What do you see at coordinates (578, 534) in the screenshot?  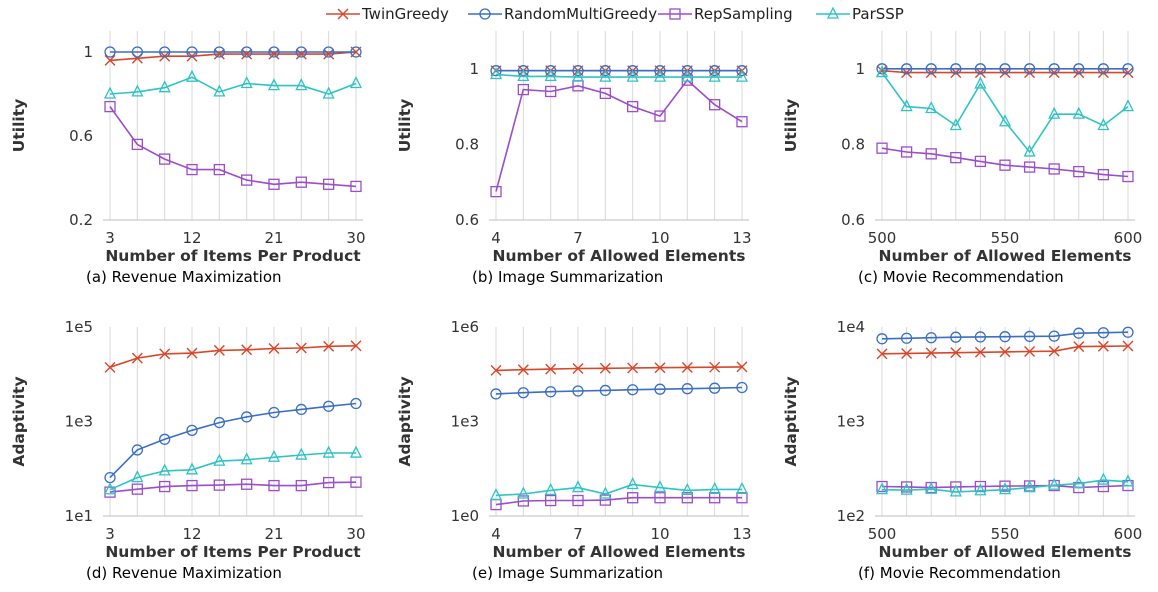 I see `x-tick-label: 7` at bounding box center [578, 534].